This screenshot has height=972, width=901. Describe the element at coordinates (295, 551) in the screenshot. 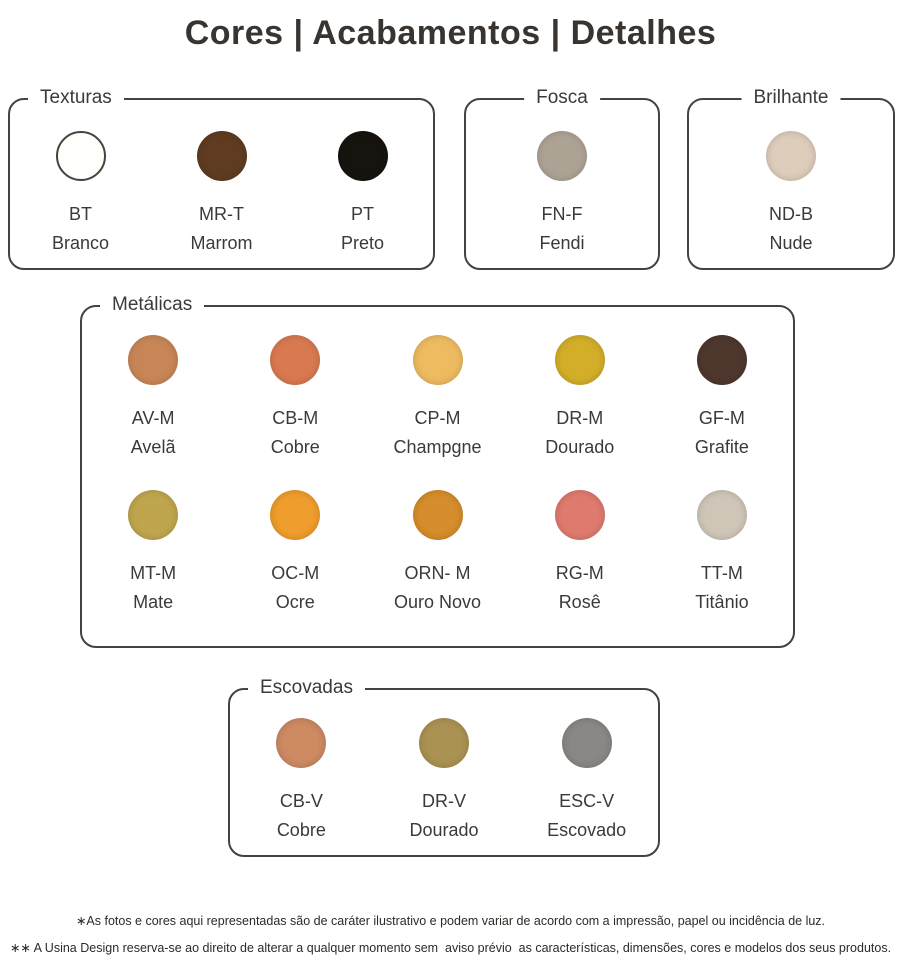

I see `swatch-ocm-ocre: OC-M Ocre` at that location.